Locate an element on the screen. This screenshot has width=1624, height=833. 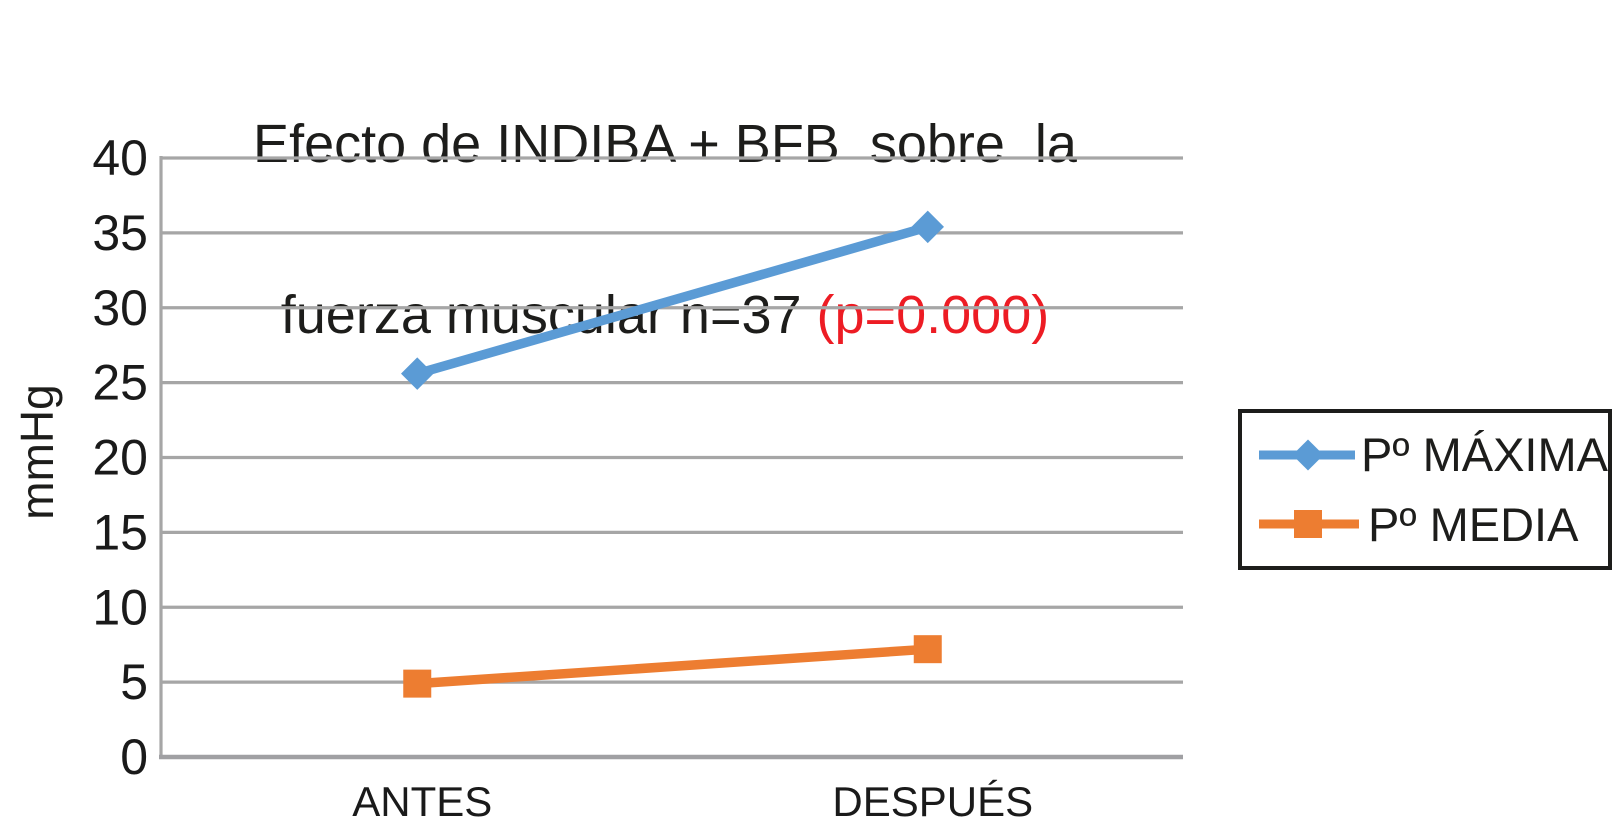
y-tick-label-15: 15 is located at coordinates (120, 532).